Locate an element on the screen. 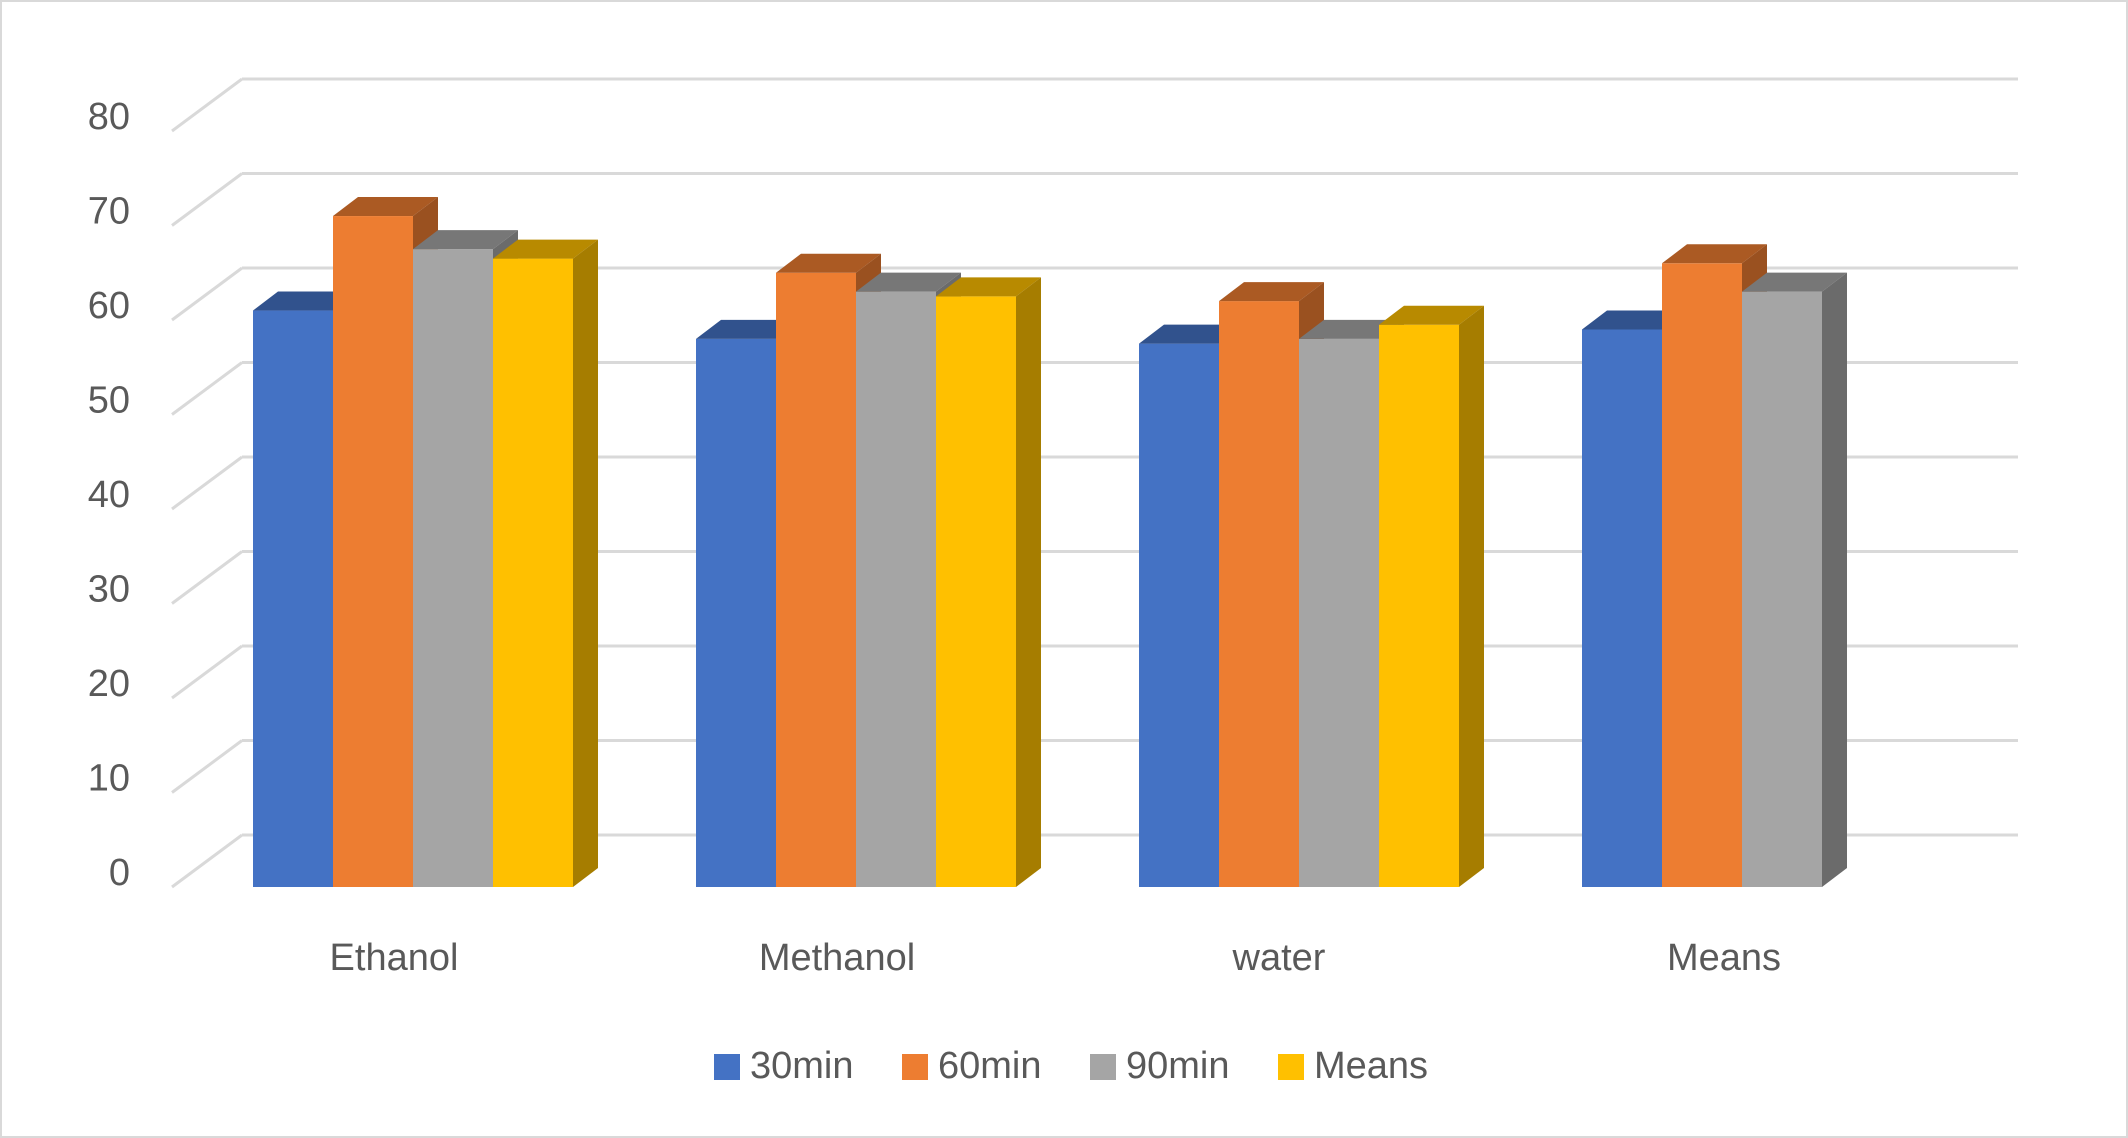  y-tick-label: 0 is located at coordinates (119, 873).